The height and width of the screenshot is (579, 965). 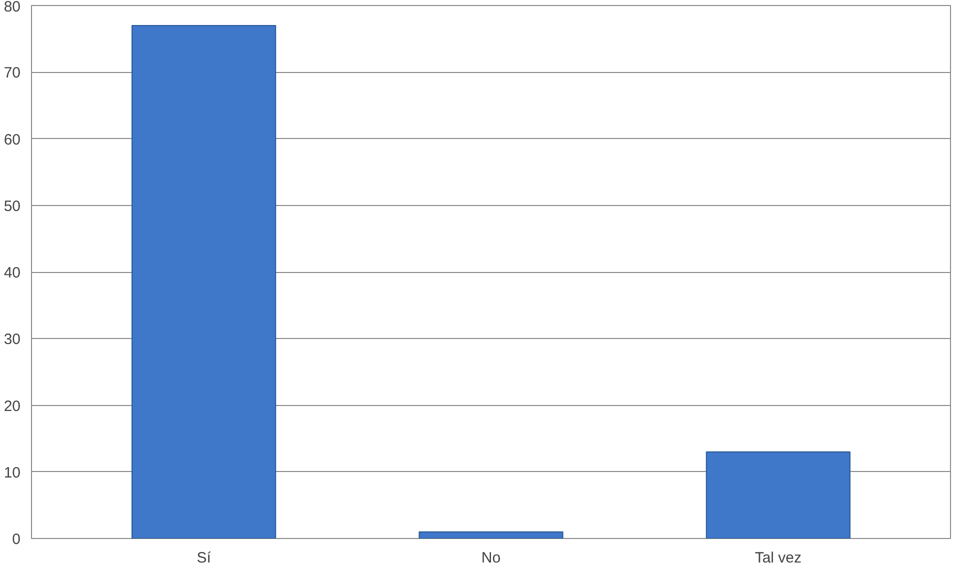 What do you see at coordinates (16, 539) in the screenshot?
I see `y-tick-label: 0` at bounding box center [16, 539].